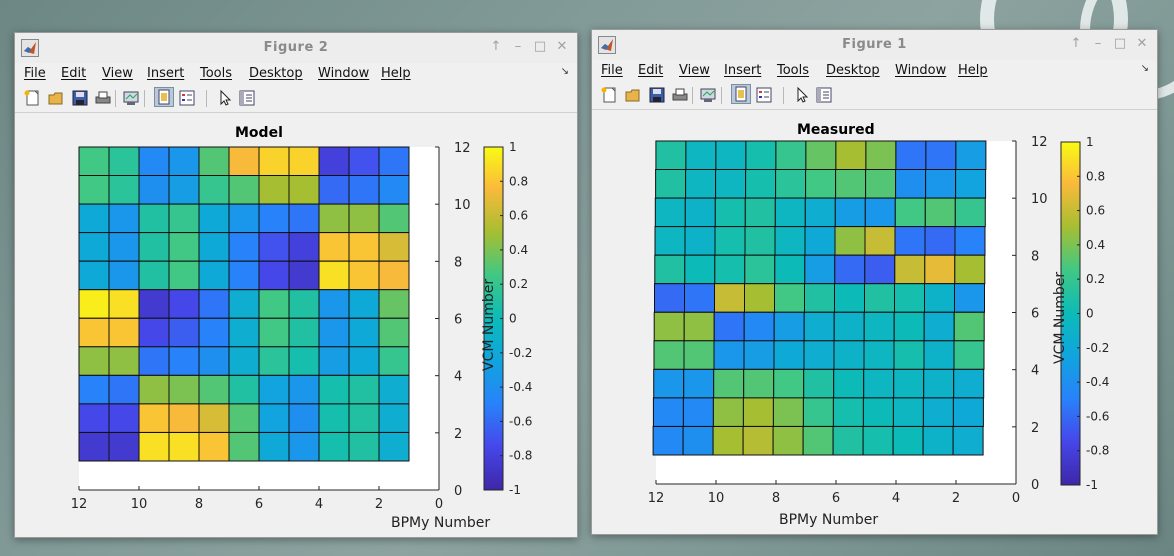  I want to click on title-bar: Figure 1 ↑ – □ ✕, so click(874, 45).